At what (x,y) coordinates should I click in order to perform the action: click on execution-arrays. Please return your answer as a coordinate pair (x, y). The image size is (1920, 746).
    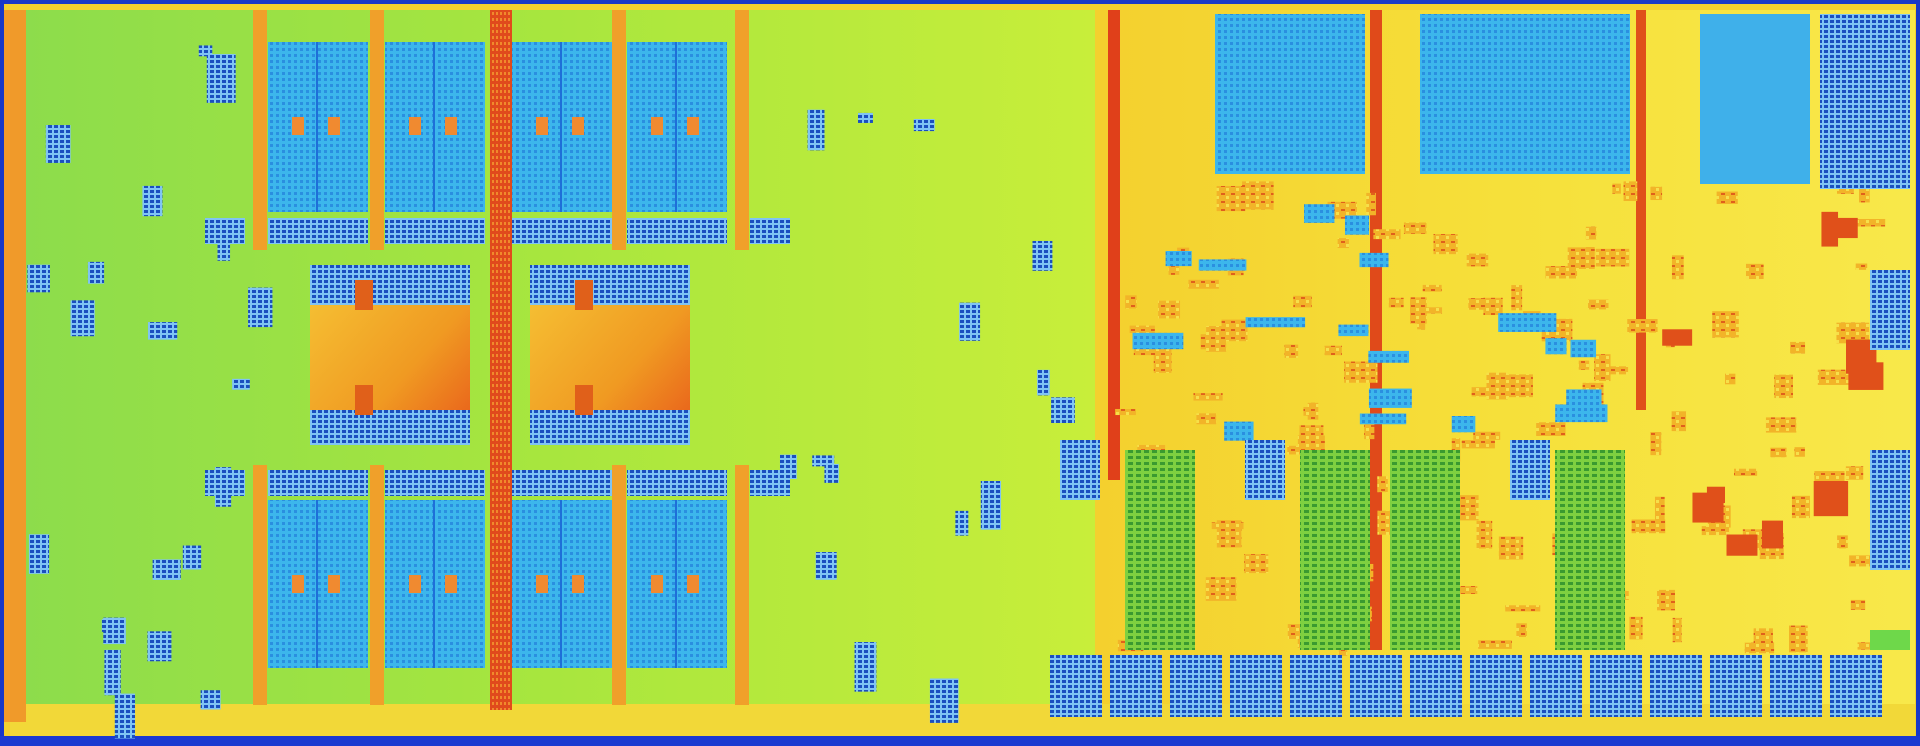
    Looking at the image, I should click on (1342, 545).